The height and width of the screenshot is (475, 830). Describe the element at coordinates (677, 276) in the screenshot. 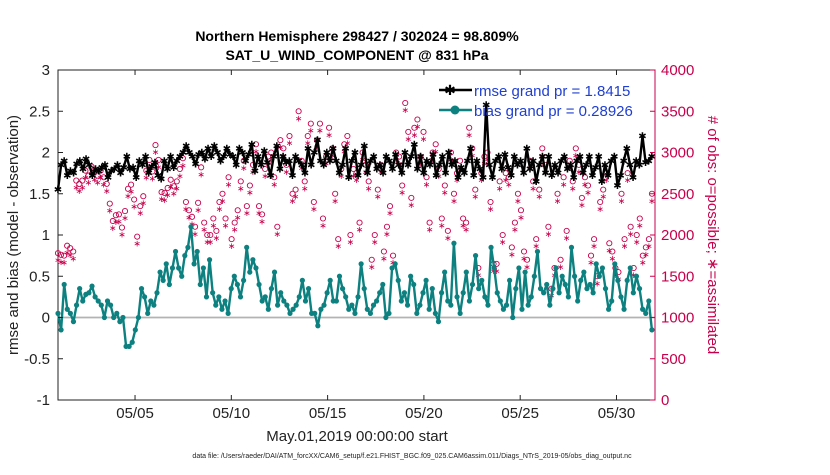

I see `y-right-tick-label: 1500` at that location.